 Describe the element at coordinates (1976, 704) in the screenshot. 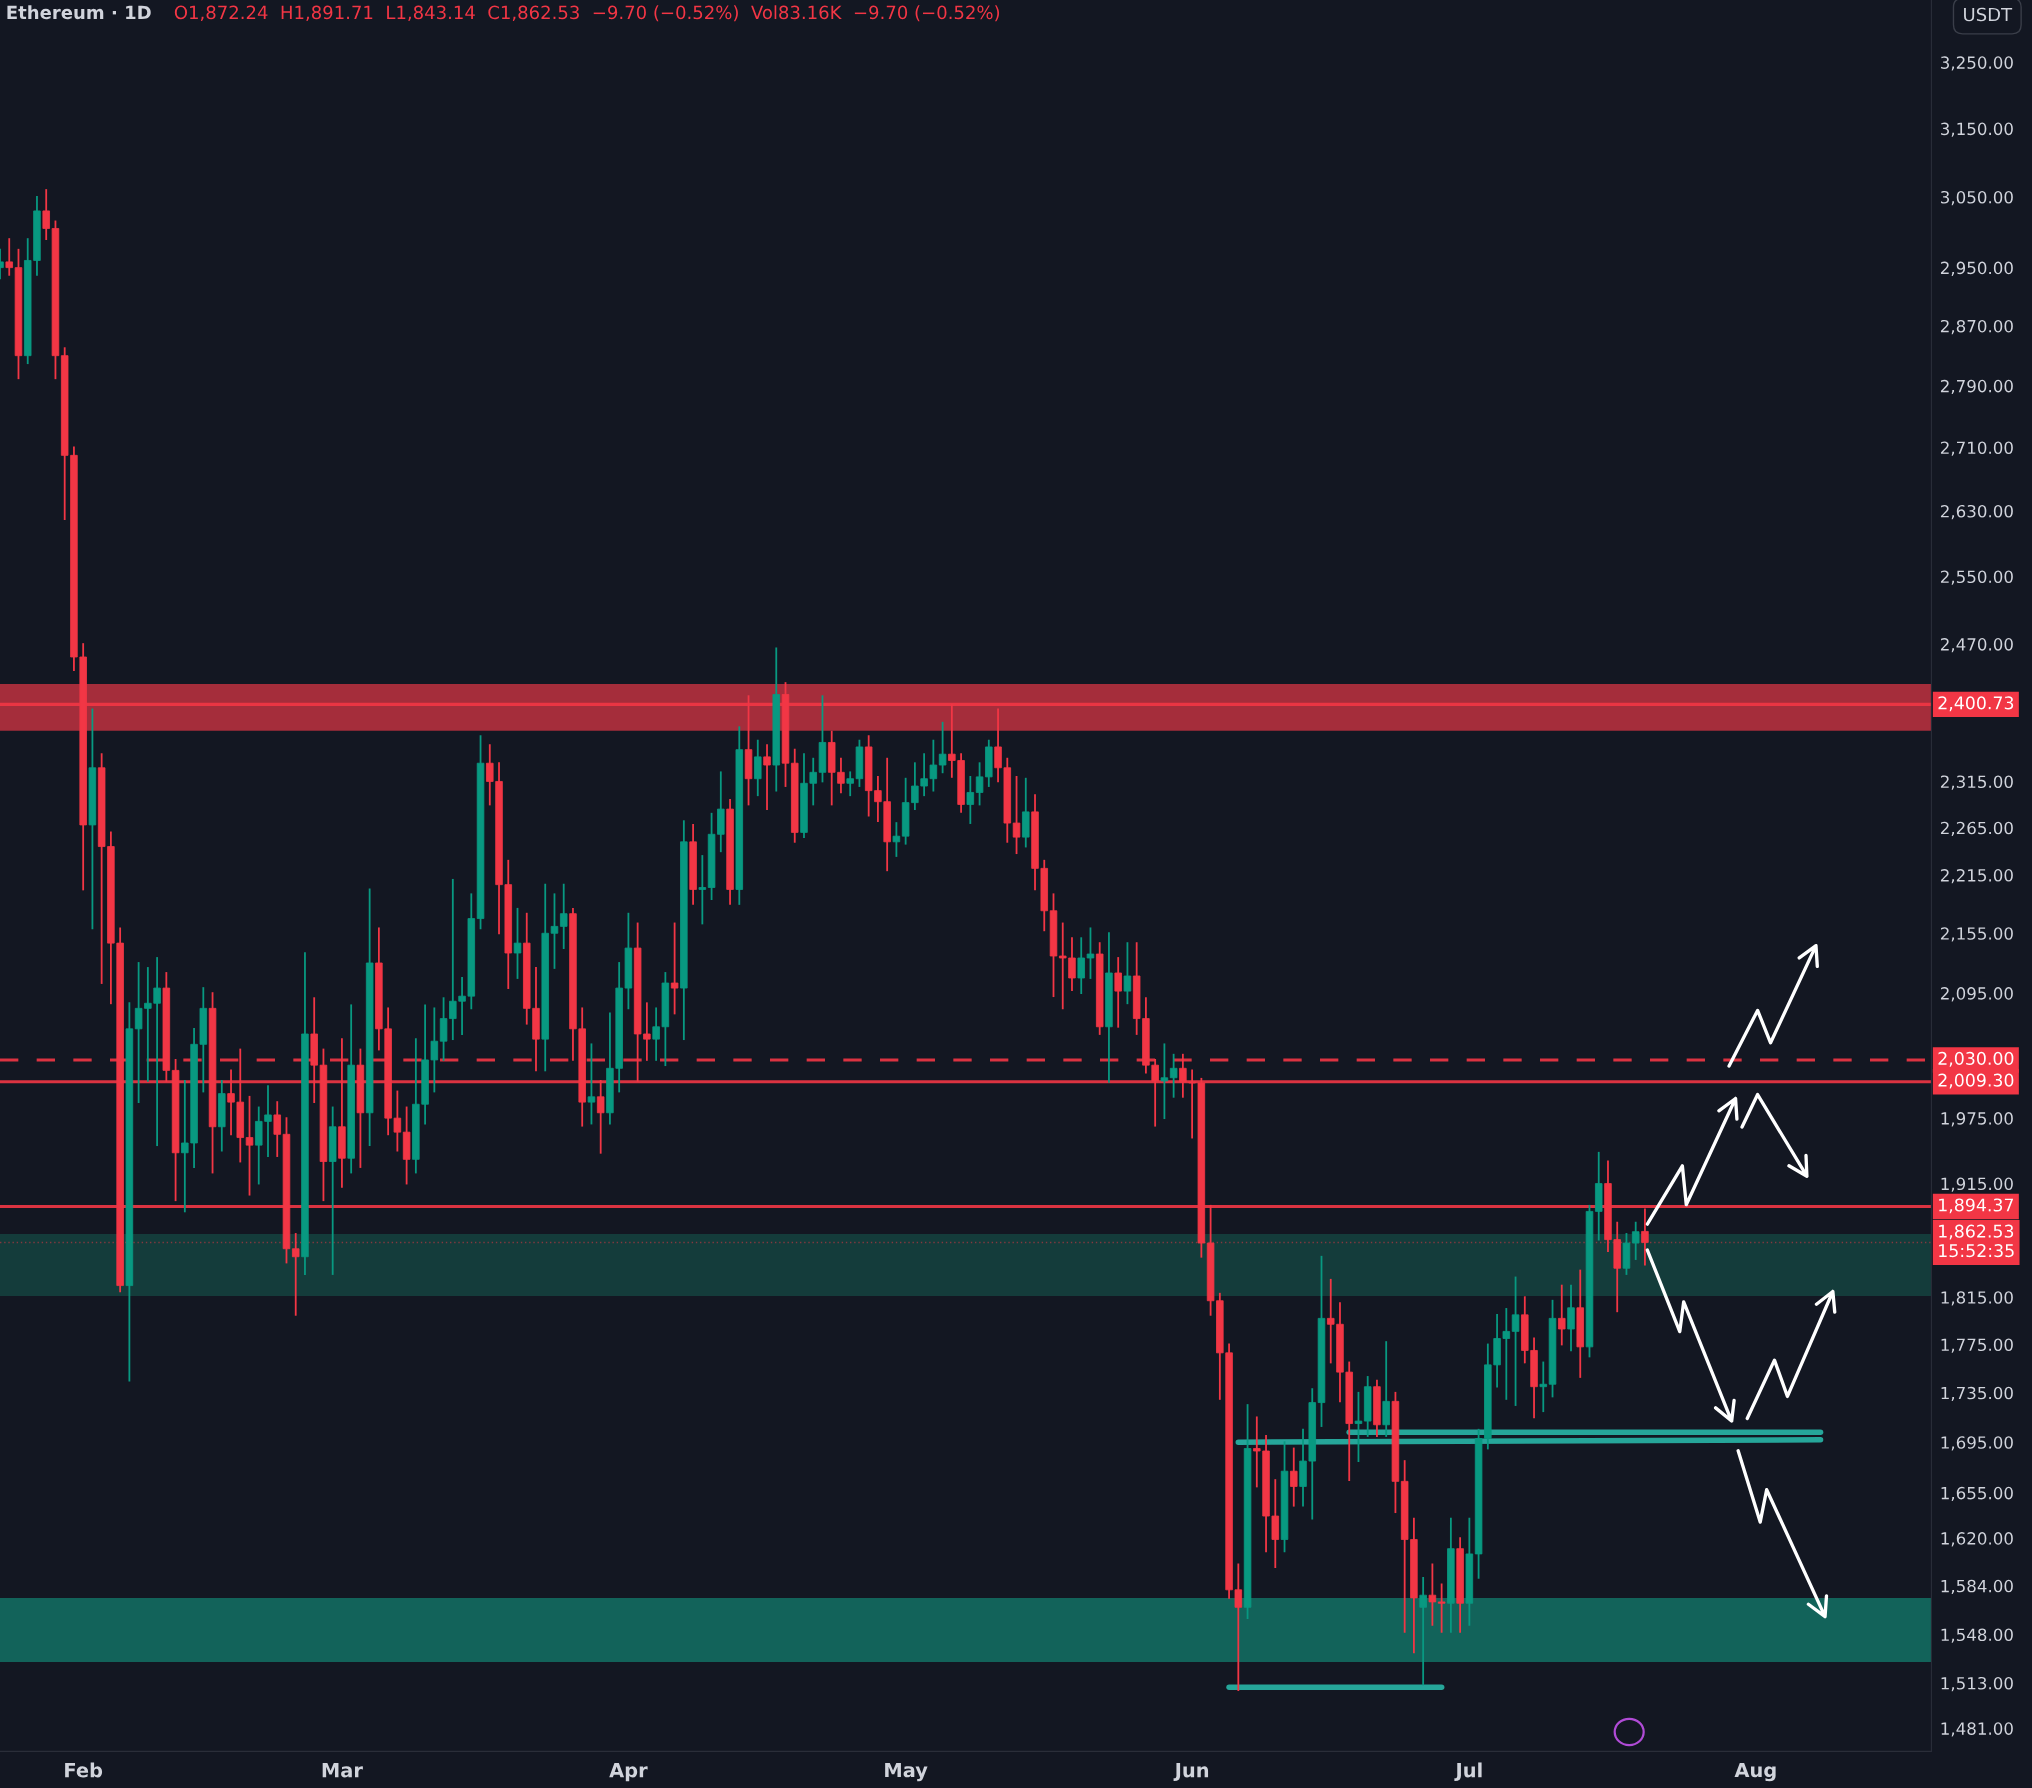

I see `ref-line-label: 2,400.73` at that location.